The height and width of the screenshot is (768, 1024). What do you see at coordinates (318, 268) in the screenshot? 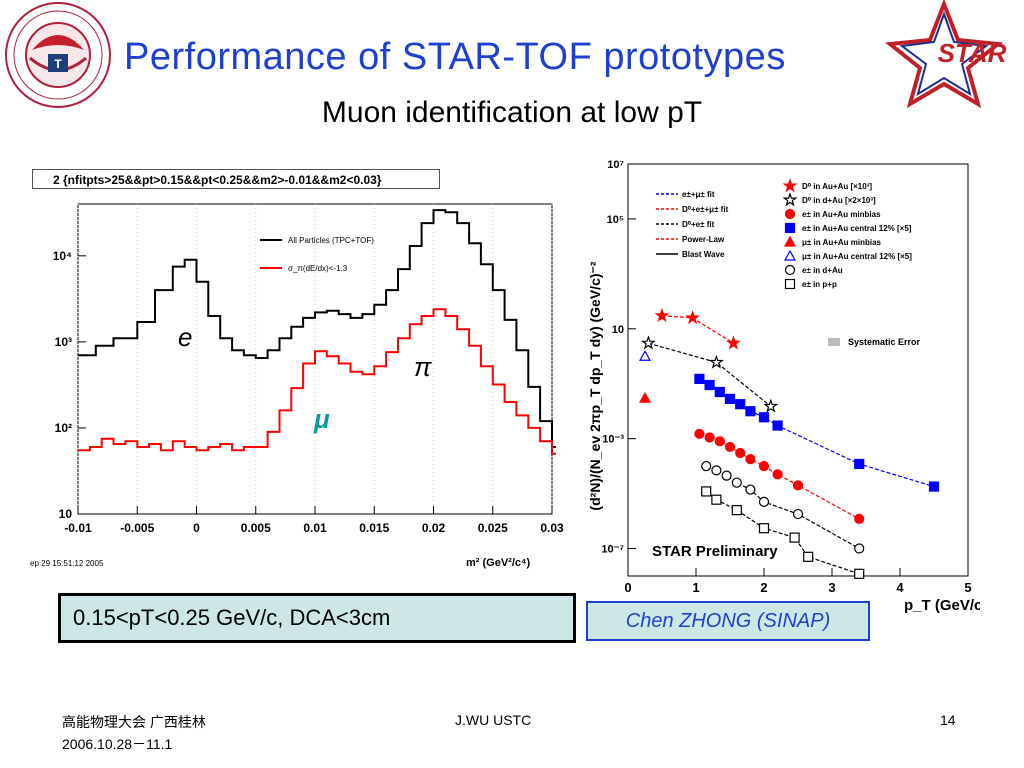
I see `legend-label-sigma: σ_π(dE/dx)<-1.3` at bounding box center [318, 268].